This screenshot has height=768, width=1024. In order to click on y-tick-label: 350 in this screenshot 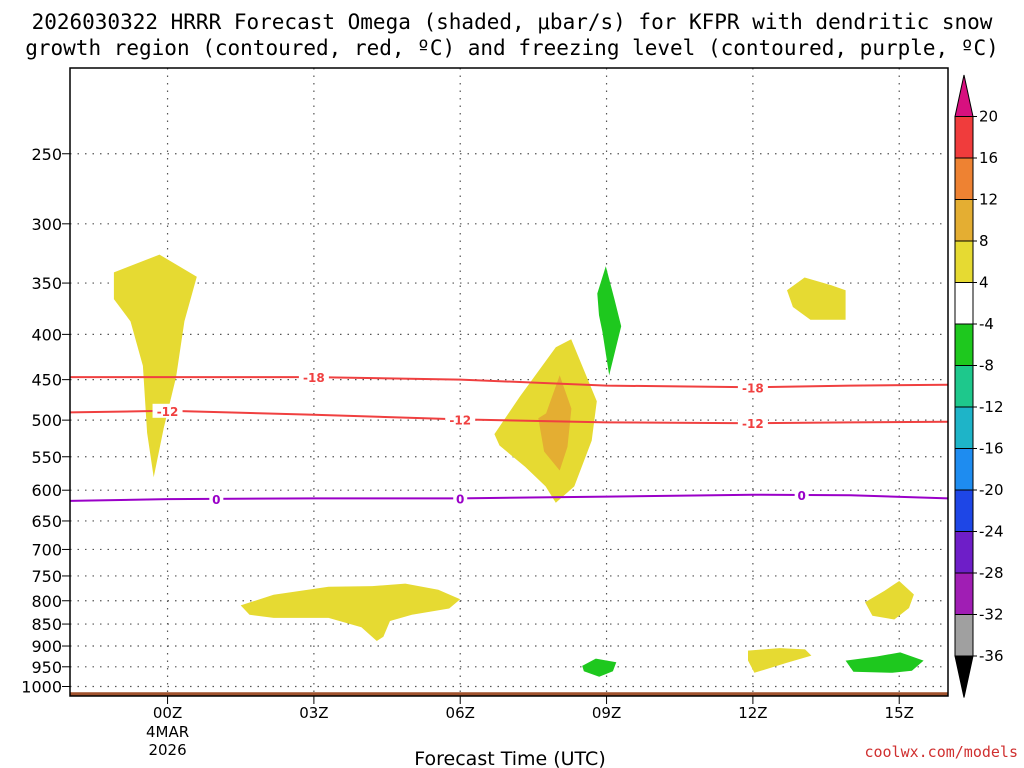, I will do `click(46, 283)`.